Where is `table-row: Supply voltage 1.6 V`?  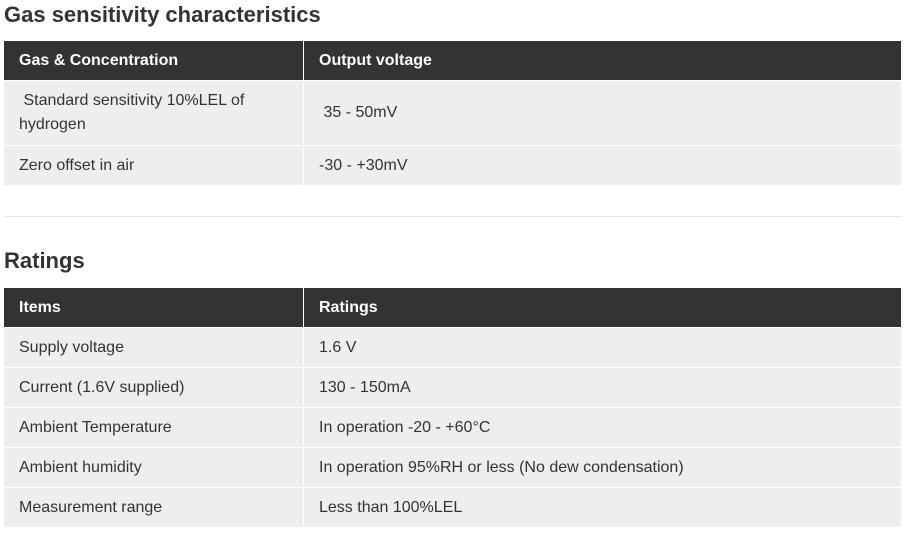 table-row: Supply voltage 1.6 V is located at coordinates (453, 347).